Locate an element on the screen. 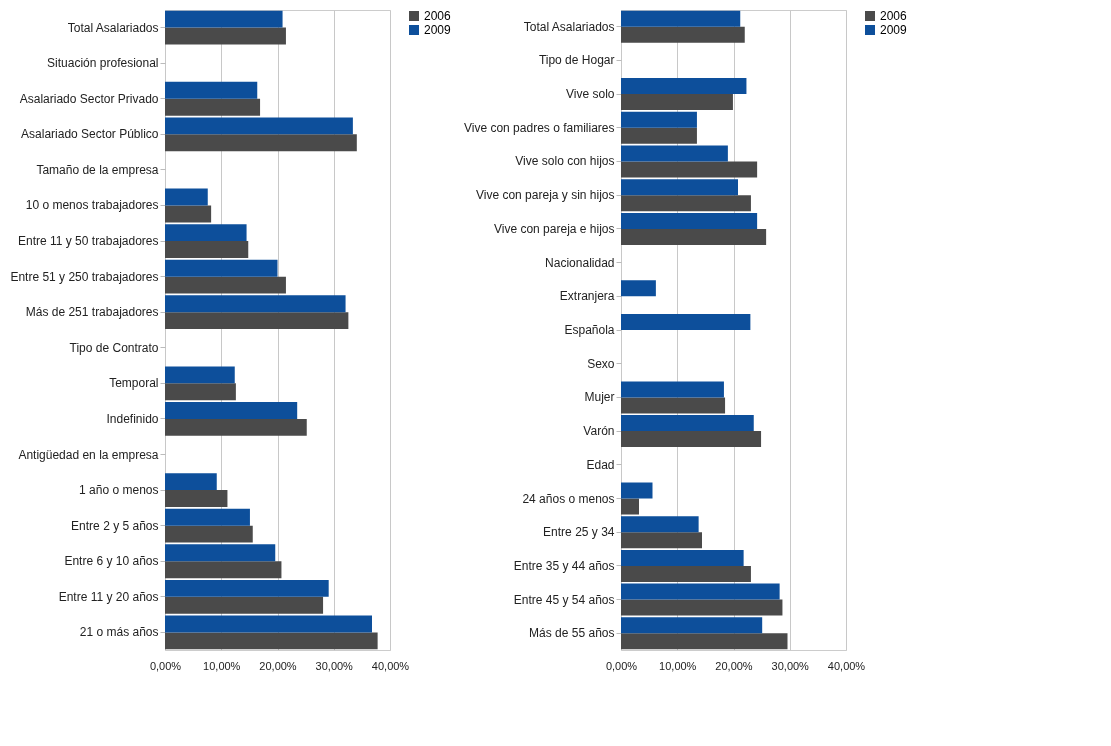 This screenshot has width=1111, height=746. y-tick-label: Vive solo is located at coordinates (590, 94).